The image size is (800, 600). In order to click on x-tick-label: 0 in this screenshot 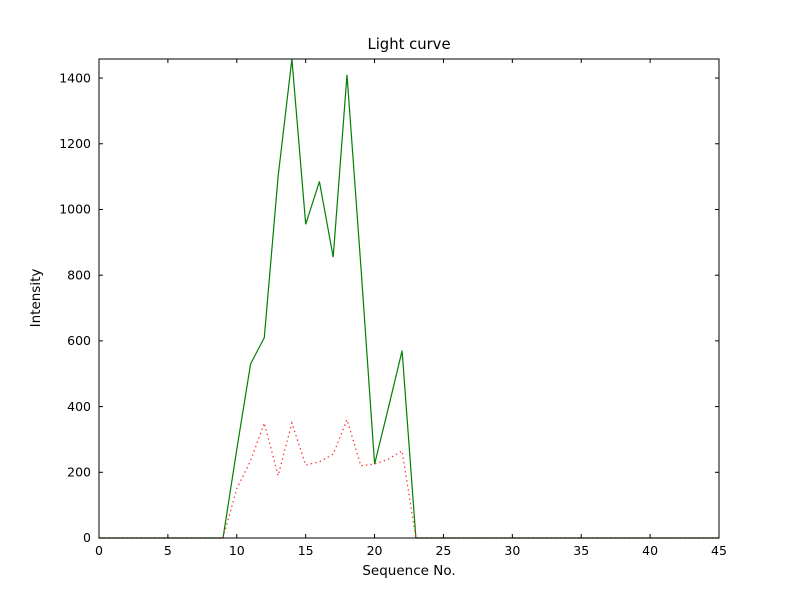, I will do `click(99, 550)`.